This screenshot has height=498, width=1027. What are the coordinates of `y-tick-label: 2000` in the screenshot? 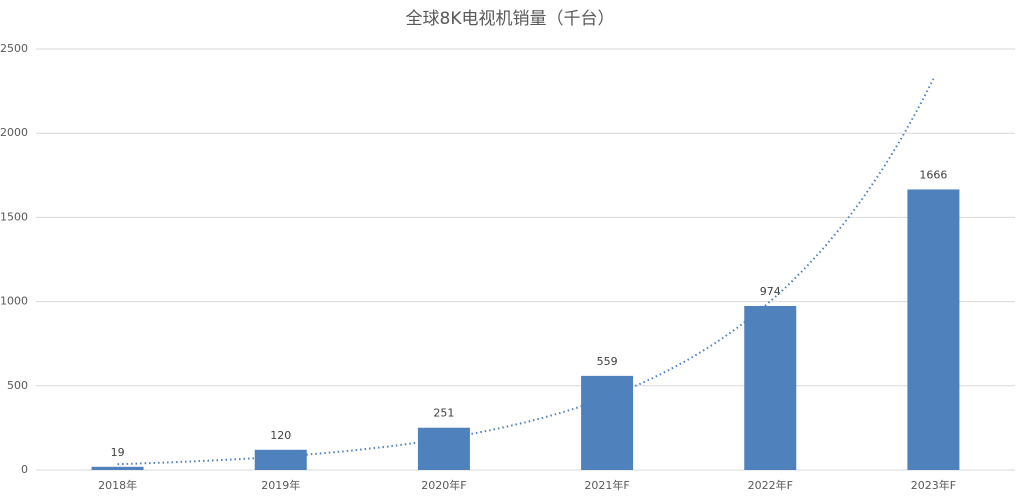 It's located at (14, 132).